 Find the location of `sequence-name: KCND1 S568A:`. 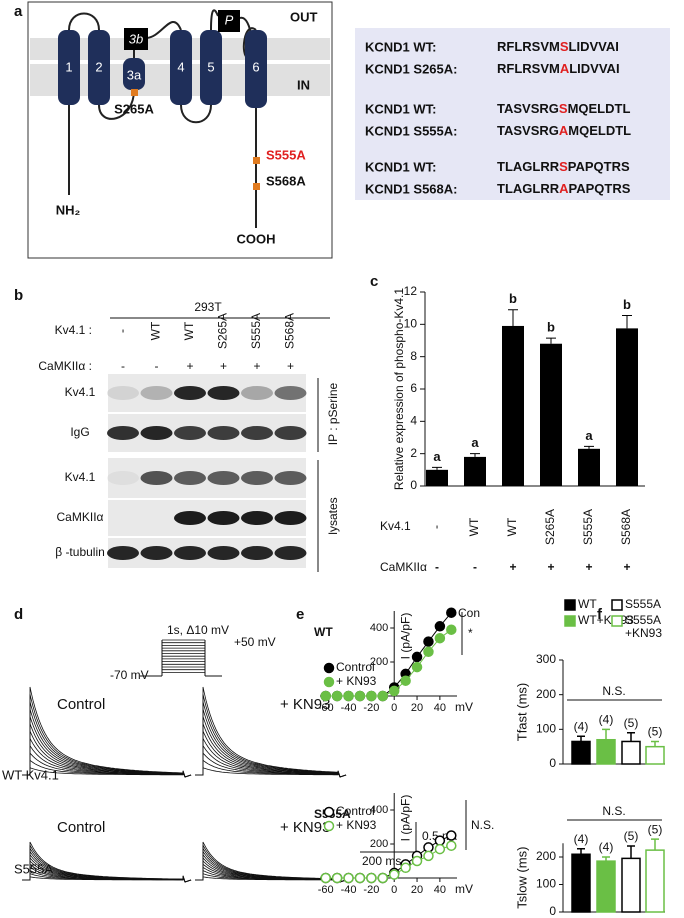

sequence-name: KCND1 S568A: is located at coordinates (411, 188).